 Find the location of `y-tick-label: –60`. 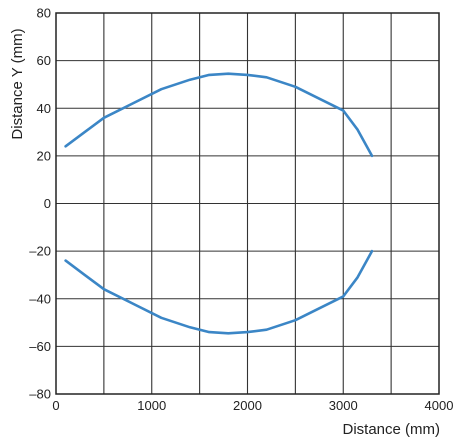

y-tick-label: –60 is located at coordinates (40, 346).